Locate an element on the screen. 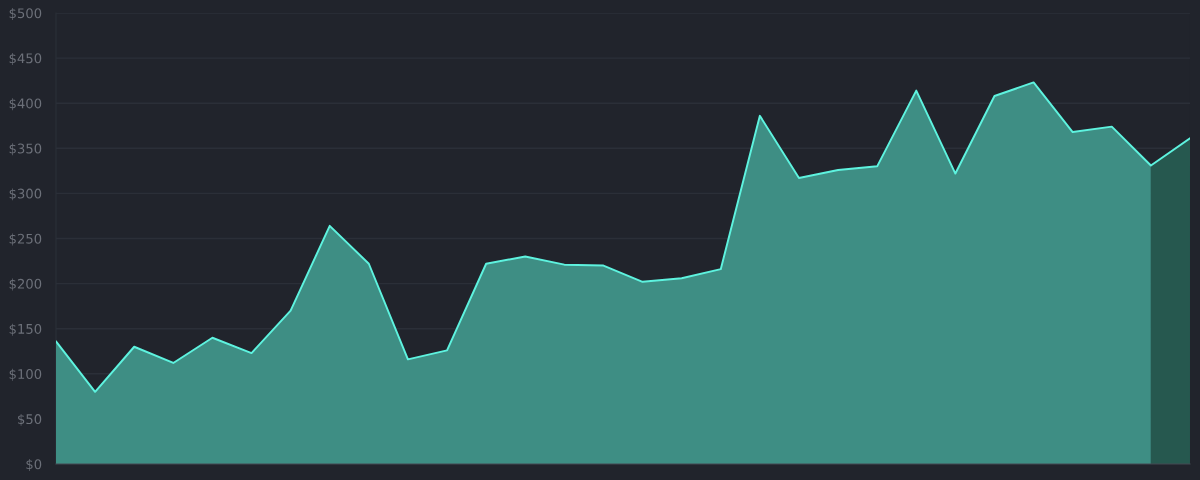 This screenshot has height=480, width=1200. y-tick-label: $350 is located at coordinates (25, 149).